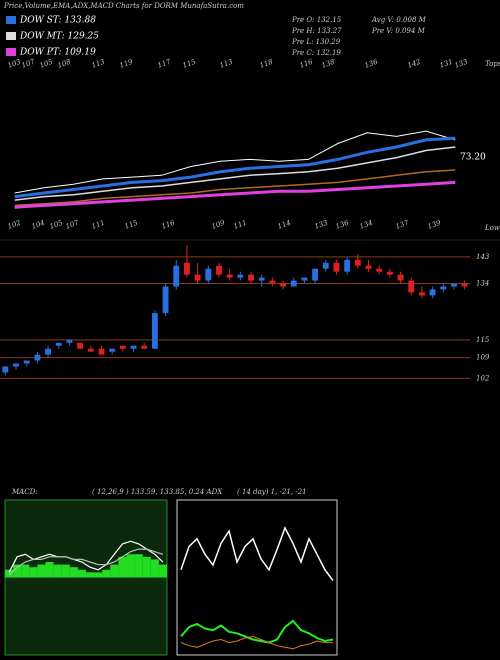 The width and height of the screenshot is (500, 660). Describe the element at coordinates (59, 37) in the screenshot. I see `legend-label: DOW MT: 129.25` at that location.